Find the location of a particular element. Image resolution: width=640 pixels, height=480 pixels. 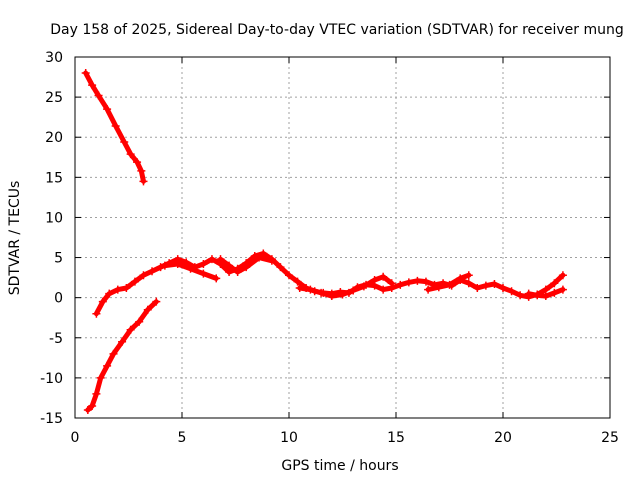

x-tick-label: 25 is located at coordinates (610, 438).